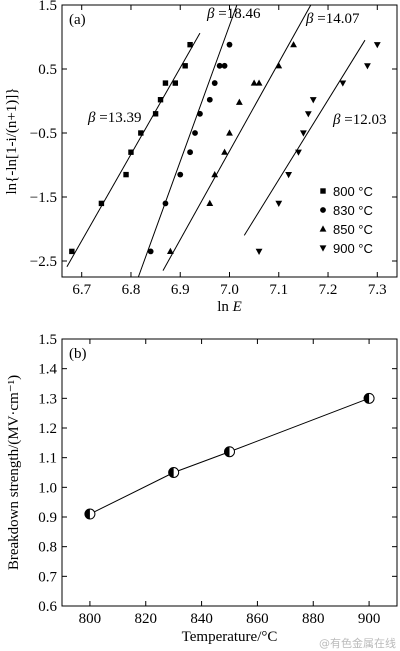 Image resolution: width=400 pixels, height=651 pixels. Describe the element at coordinates (131, 290) in the screenshot. I see `x-tick-label-a-6-8: 6.8` at that location.